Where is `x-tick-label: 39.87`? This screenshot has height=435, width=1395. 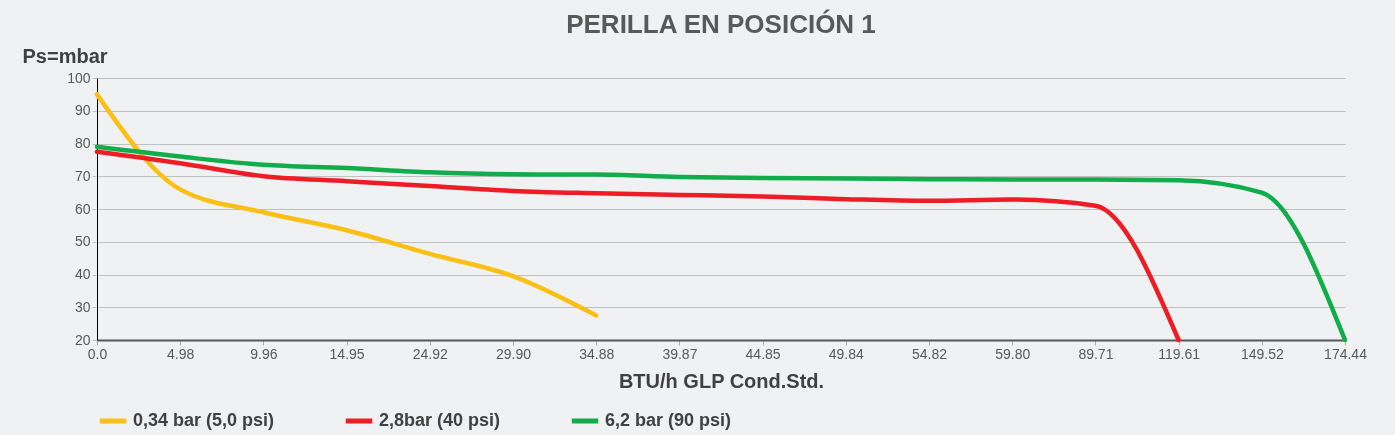
x-tick-label: 39.87 is located at coordinates (680, 353).